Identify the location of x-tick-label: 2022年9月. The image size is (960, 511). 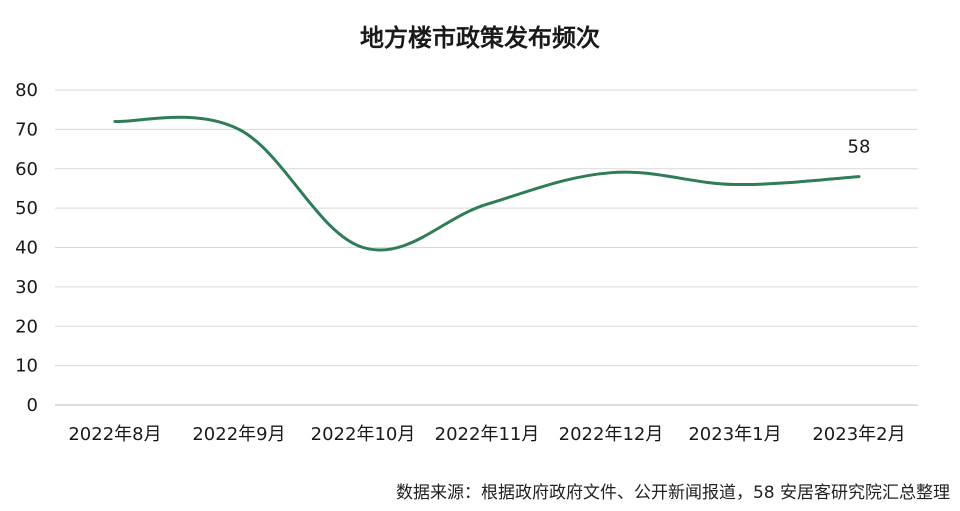
(238, 434).